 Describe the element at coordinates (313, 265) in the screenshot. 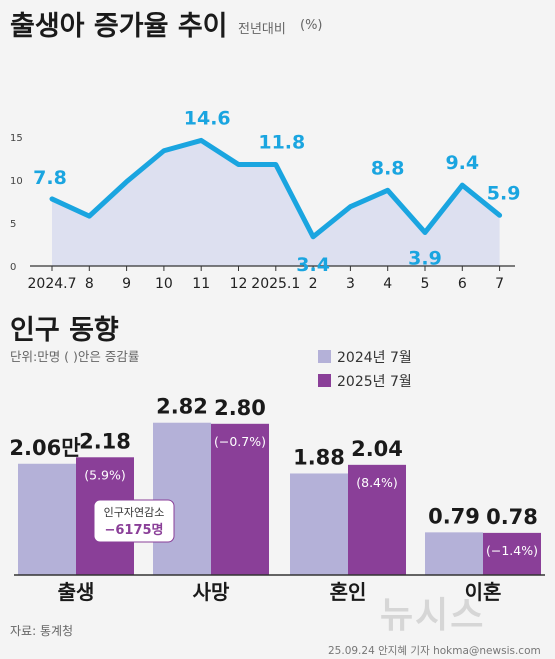

I see `line-data-label: 3.4` at that location.